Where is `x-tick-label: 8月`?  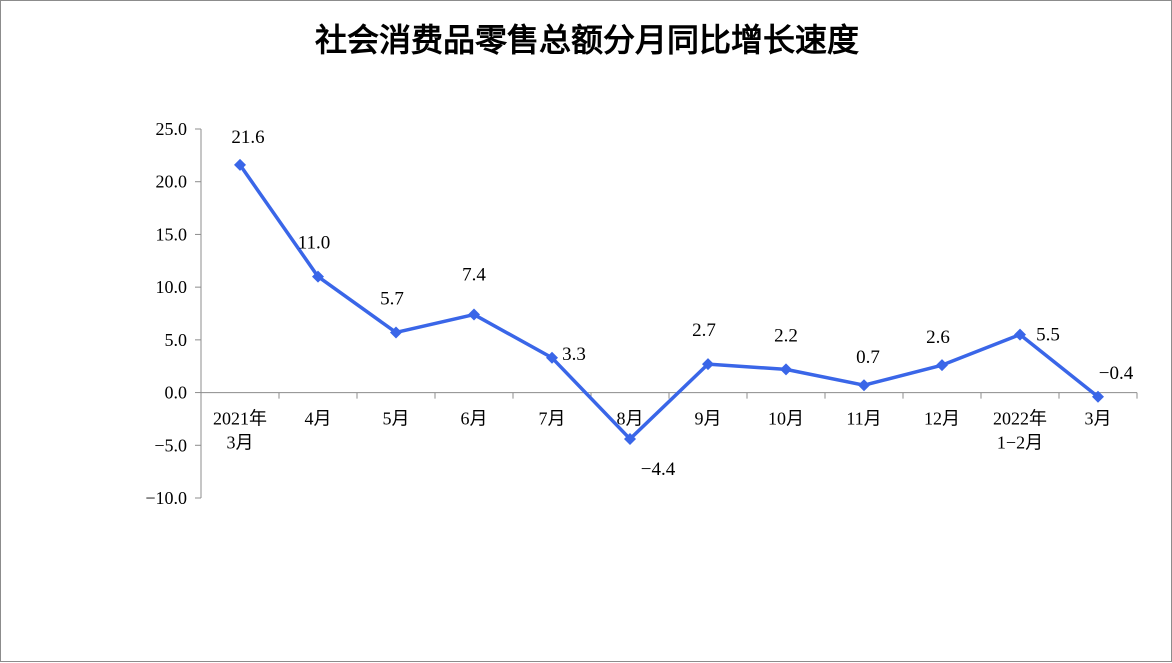
x-tick-label: 8月 is located at coordinates (630, 419).